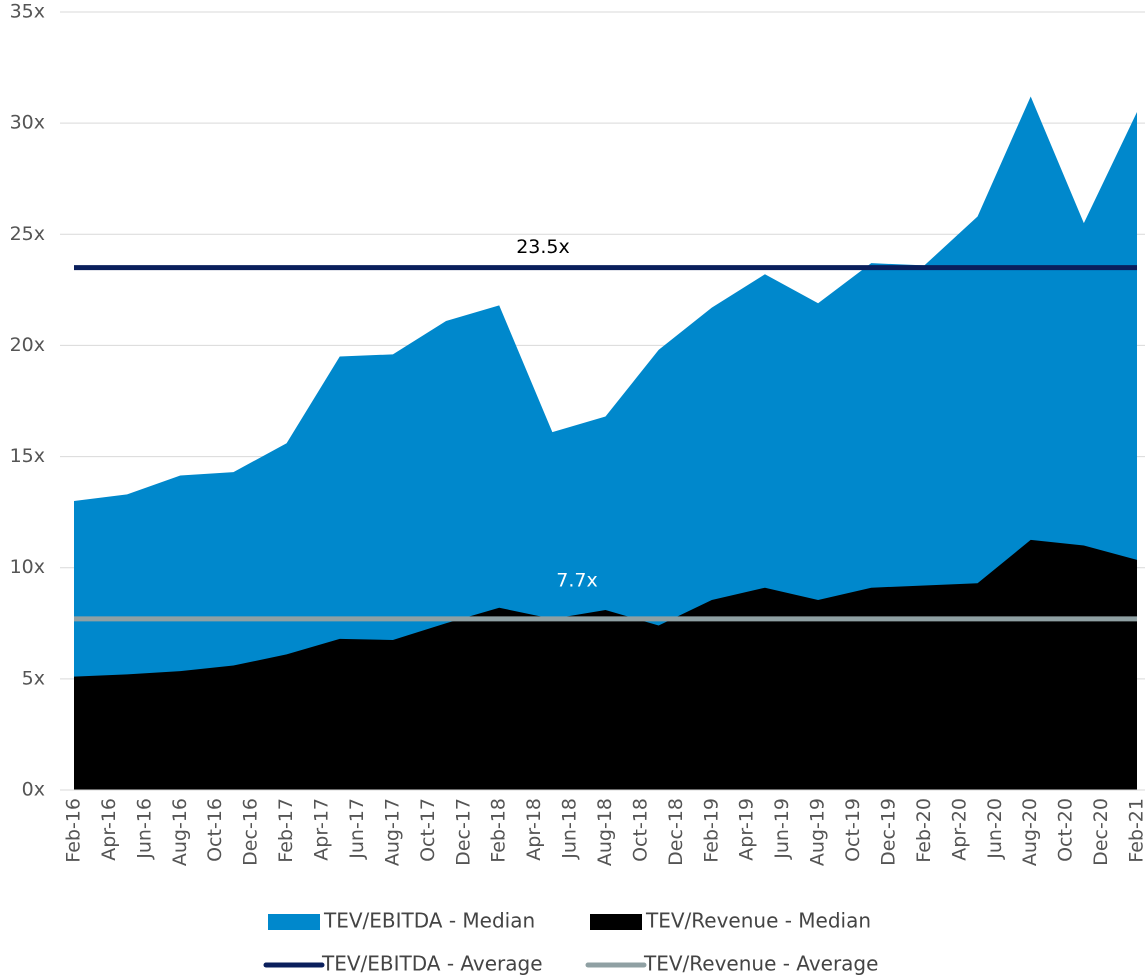 The height and width of the screenshot is (977, 1145). Describe the element at coordinates (215, 830) in the screenshot. I see `x-tick-label: Oct-16` at that location.